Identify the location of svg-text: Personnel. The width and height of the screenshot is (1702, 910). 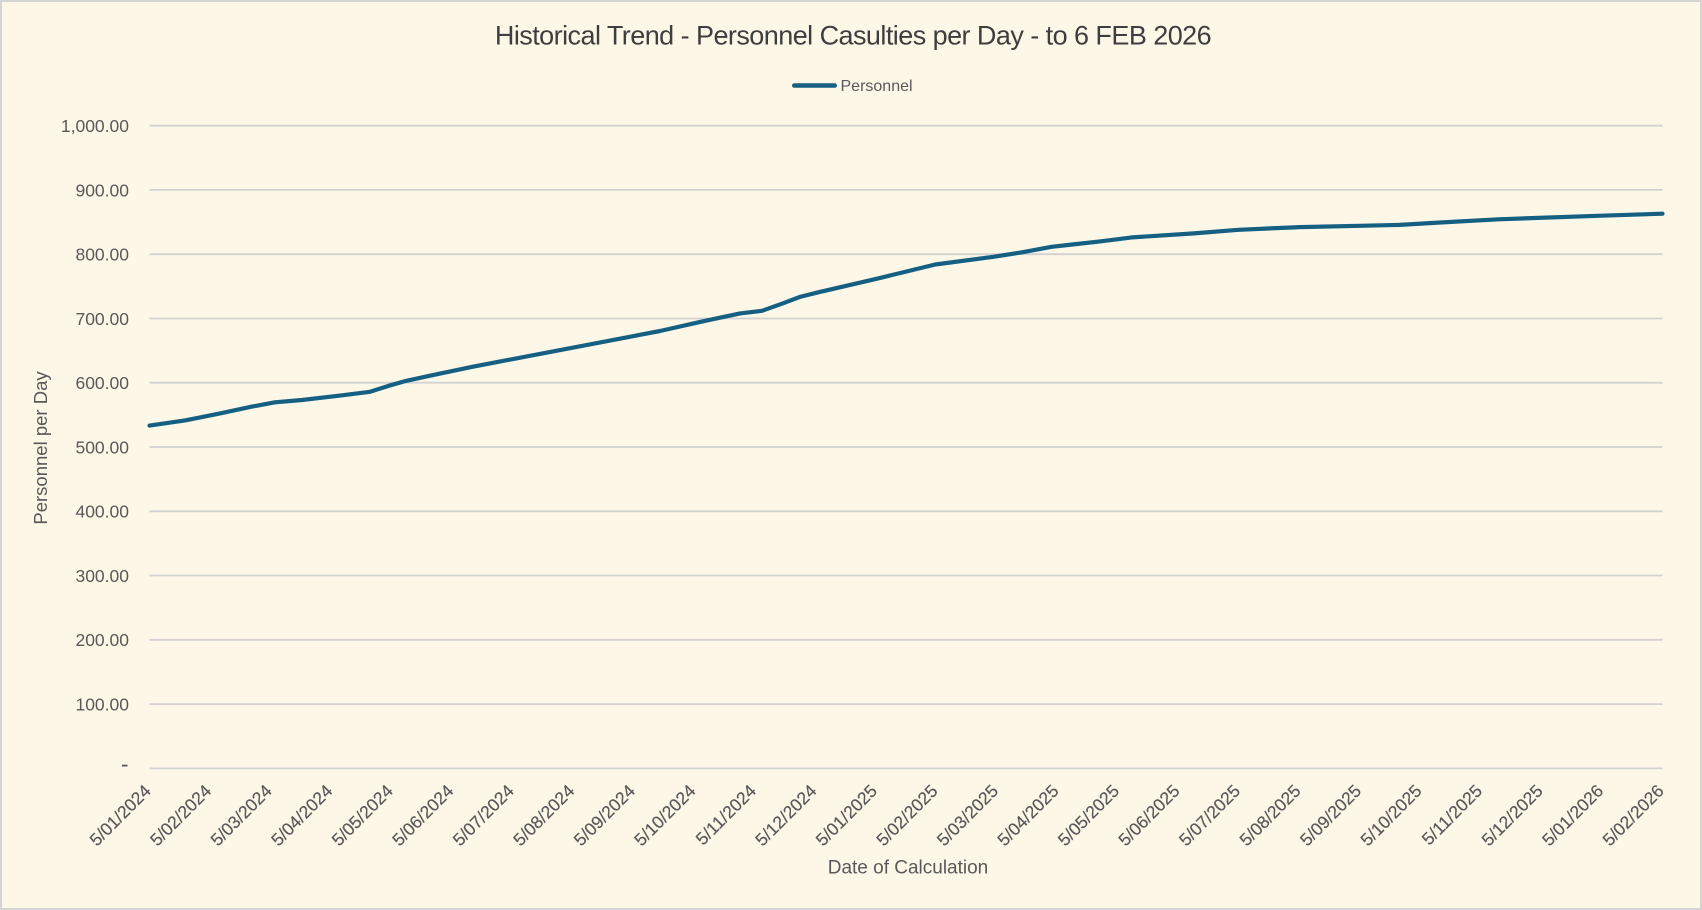
(877, 86).